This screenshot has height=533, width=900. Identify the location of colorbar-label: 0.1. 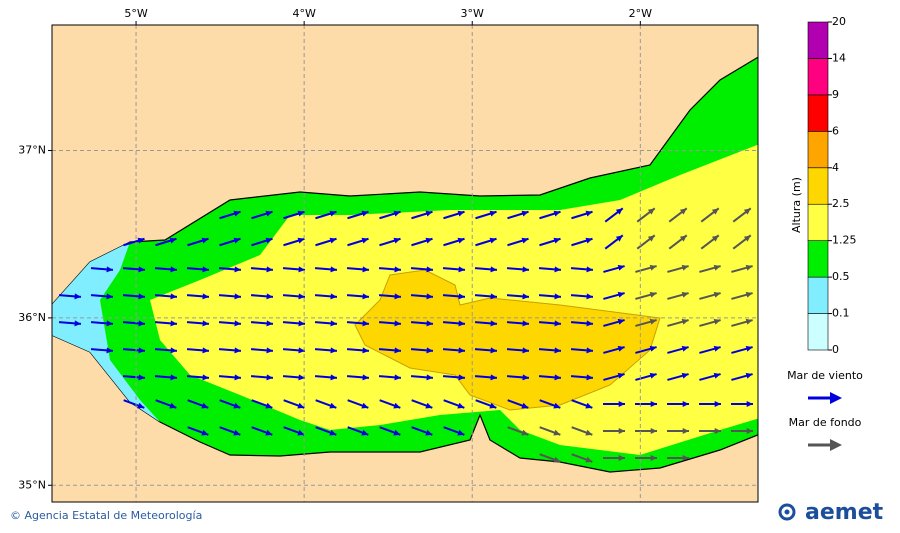
(841, 313).